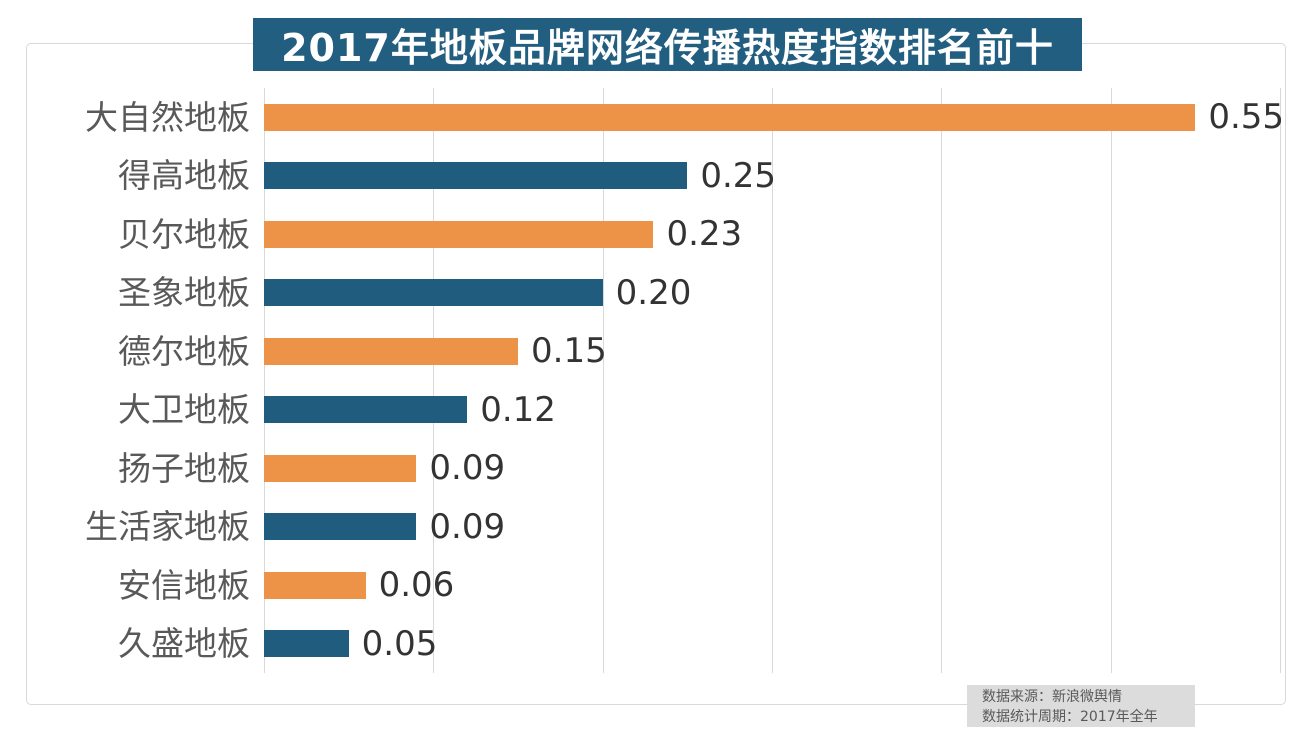 This screenshot has width=1314, height=739. I want to click on gridline-0.2, so click(603, 380).